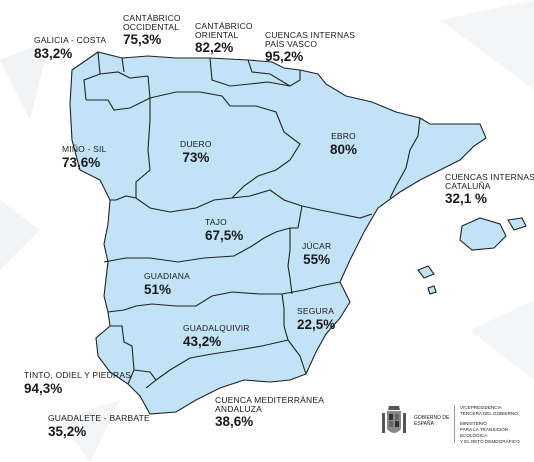  I want to click on region-cuenca-mediterranea-andaluza: CUENCA MEDITERRÁNEA ANDALUZA 38,6%, so click(269, 412).